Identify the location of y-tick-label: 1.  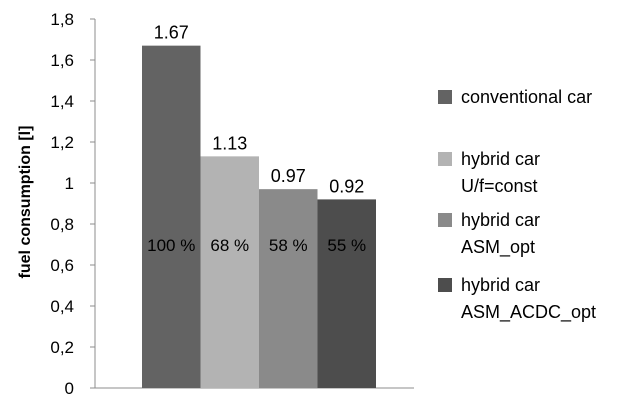
(69, 183).